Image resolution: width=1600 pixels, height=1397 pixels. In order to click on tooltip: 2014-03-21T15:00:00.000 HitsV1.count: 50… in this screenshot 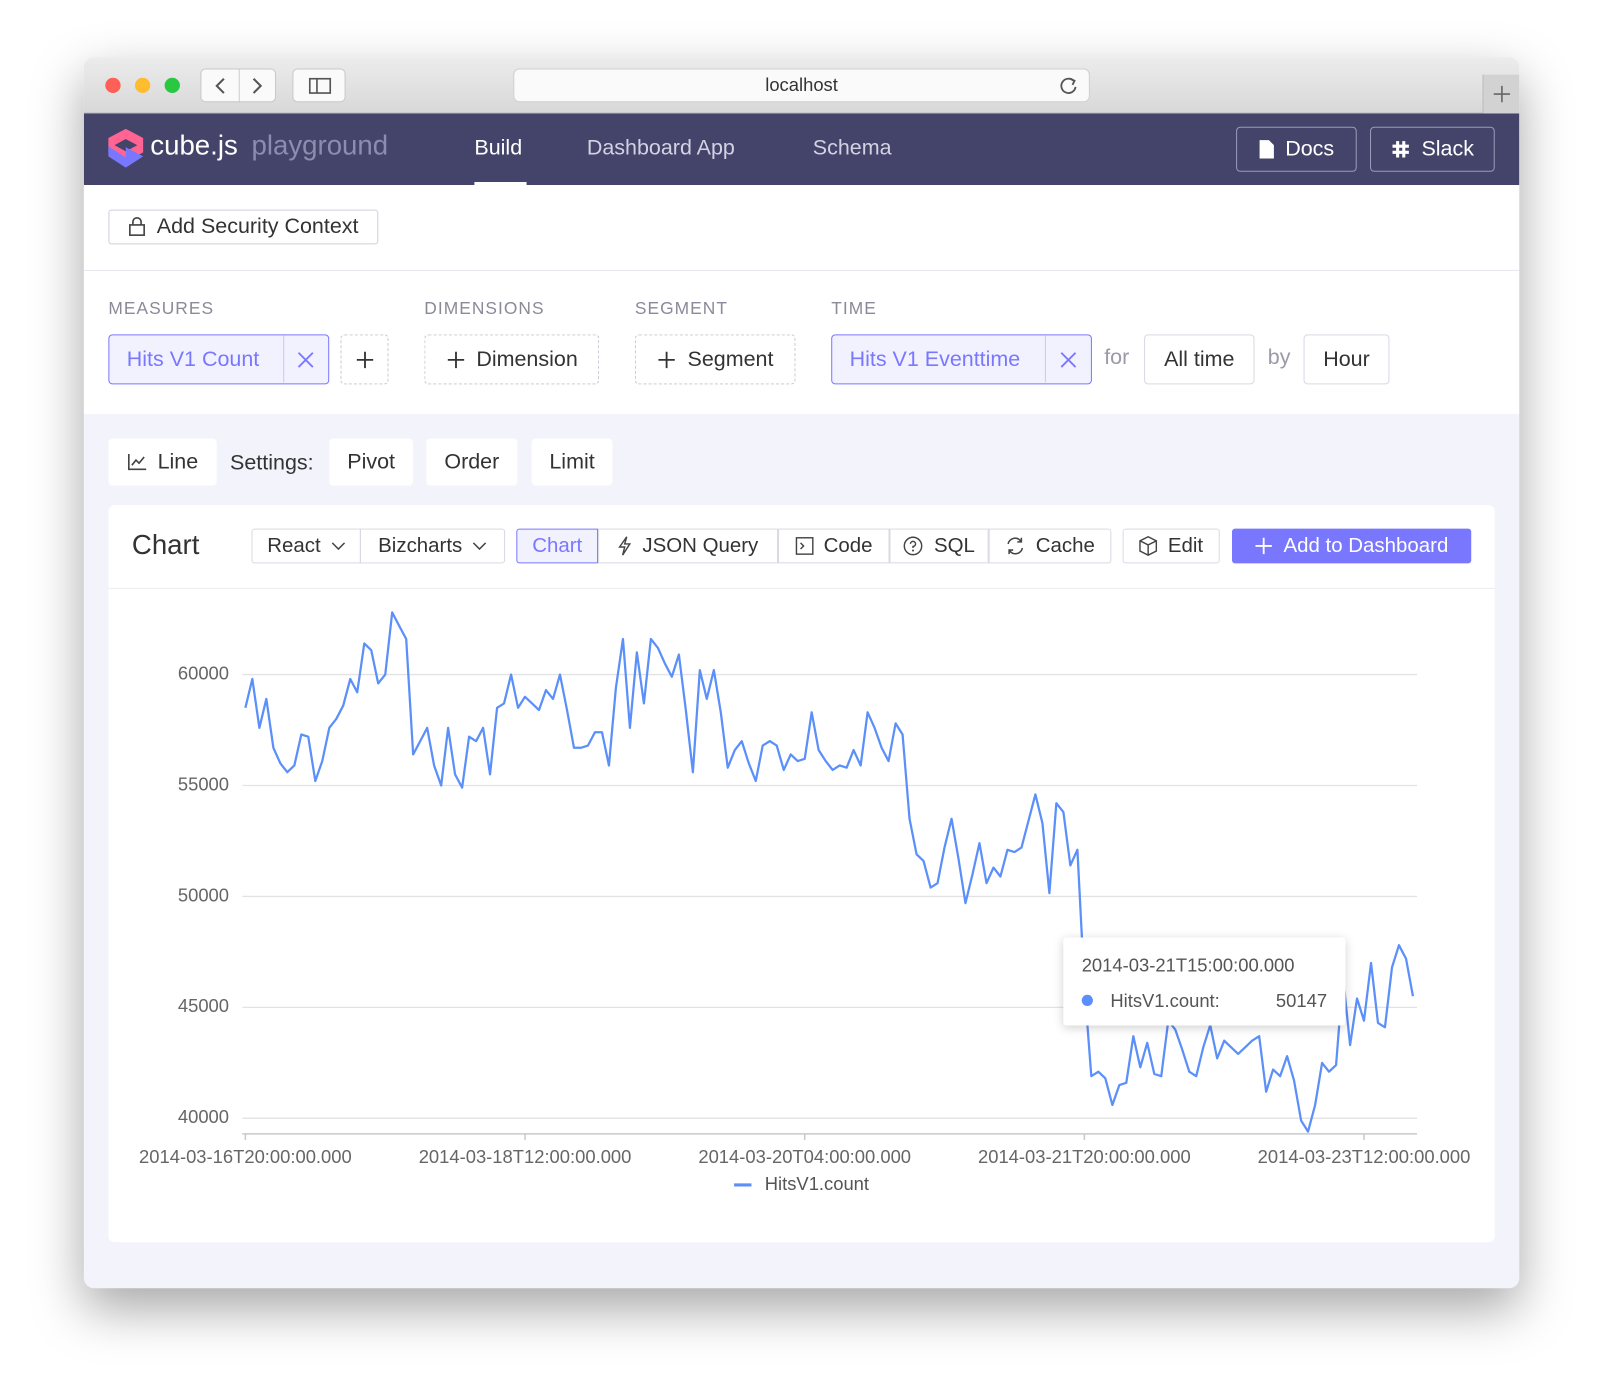, I will do `click(1204, 981)`.